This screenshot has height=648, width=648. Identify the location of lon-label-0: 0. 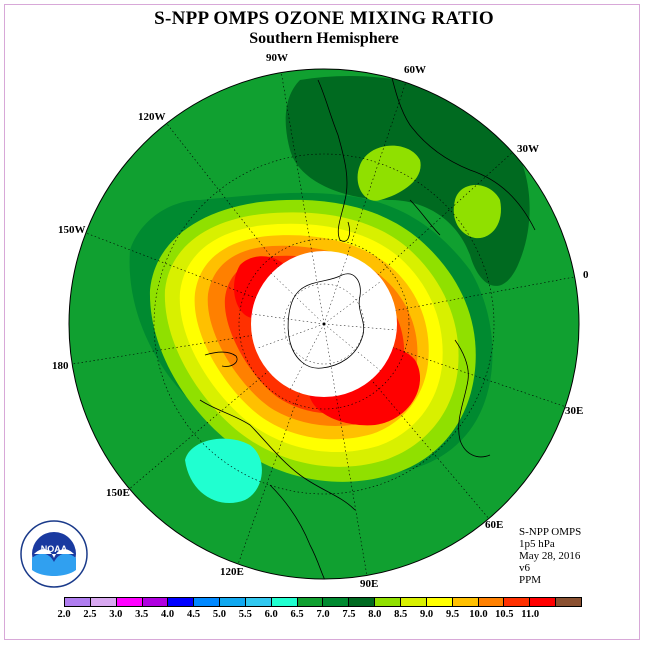
(586, 275).